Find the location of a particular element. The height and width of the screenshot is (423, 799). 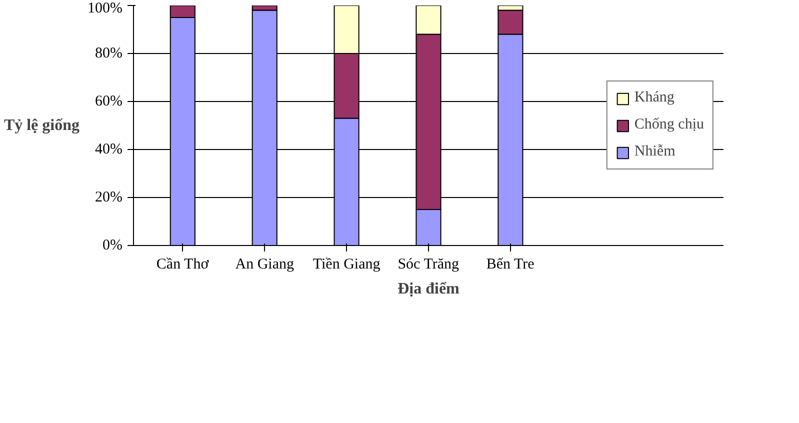

x-tick-label: Cần Thơ is located at coordinates (183, 264).